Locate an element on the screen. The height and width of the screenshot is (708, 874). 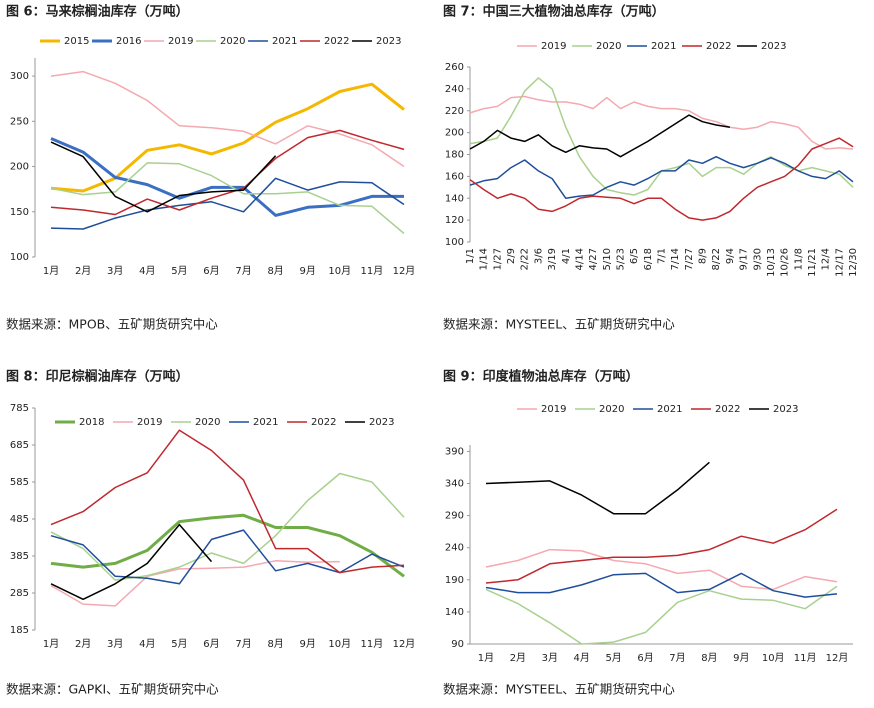
x-tick-label: 12/30 is located at coordinates (853, 262).